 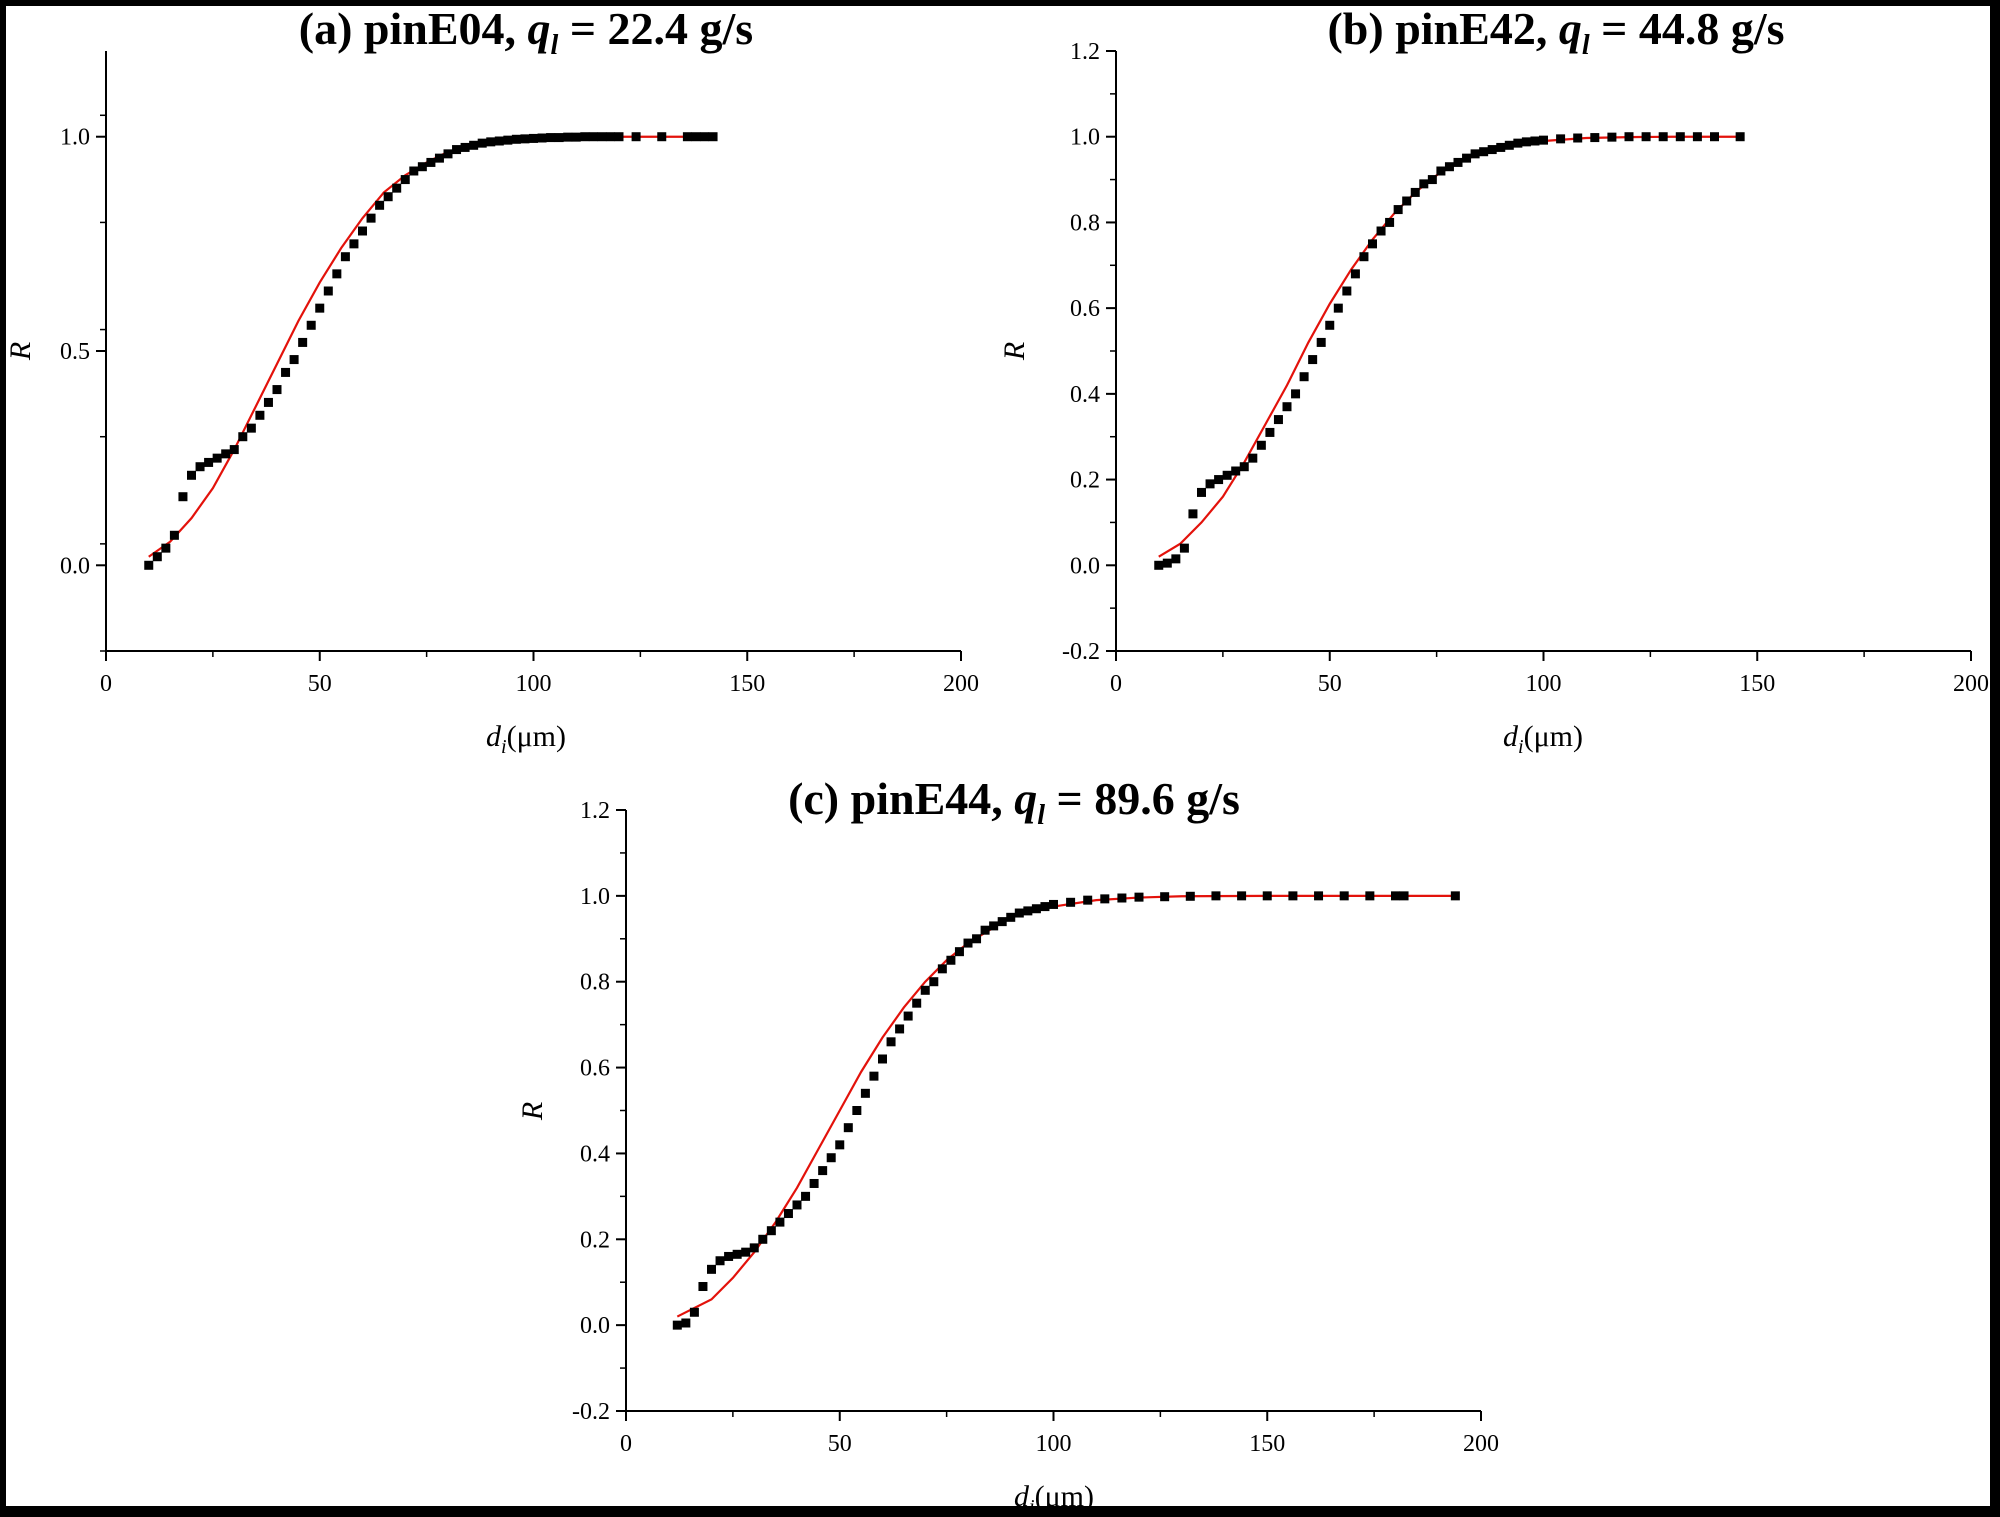 What do you see at coordinates (1014, 802) in the screenshot?
I see `chart-title: (c) pinE44, ql = 89.6 g/s` at bounding box center [1014, 802].